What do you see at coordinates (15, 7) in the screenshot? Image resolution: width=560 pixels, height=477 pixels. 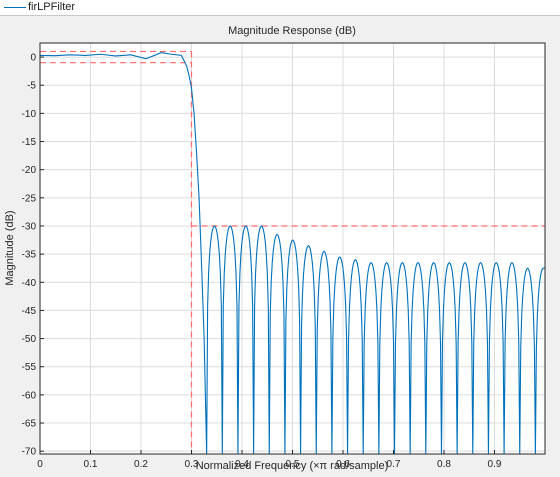 I see `legend-line-swatch-icon` at bounding box center [15, 7].